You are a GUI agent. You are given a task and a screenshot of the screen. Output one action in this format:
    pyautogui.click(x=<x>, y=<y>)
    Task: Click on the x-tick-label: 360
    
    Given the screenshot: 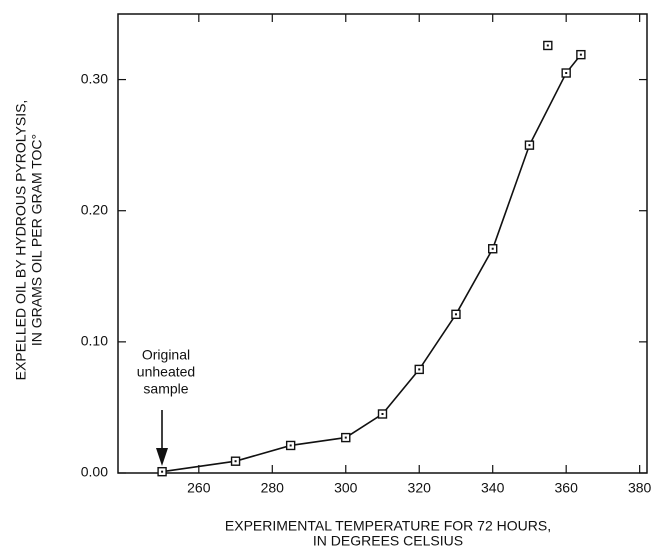 What is the action you would take?
    pyautogui.click(x=567, y=488)
    